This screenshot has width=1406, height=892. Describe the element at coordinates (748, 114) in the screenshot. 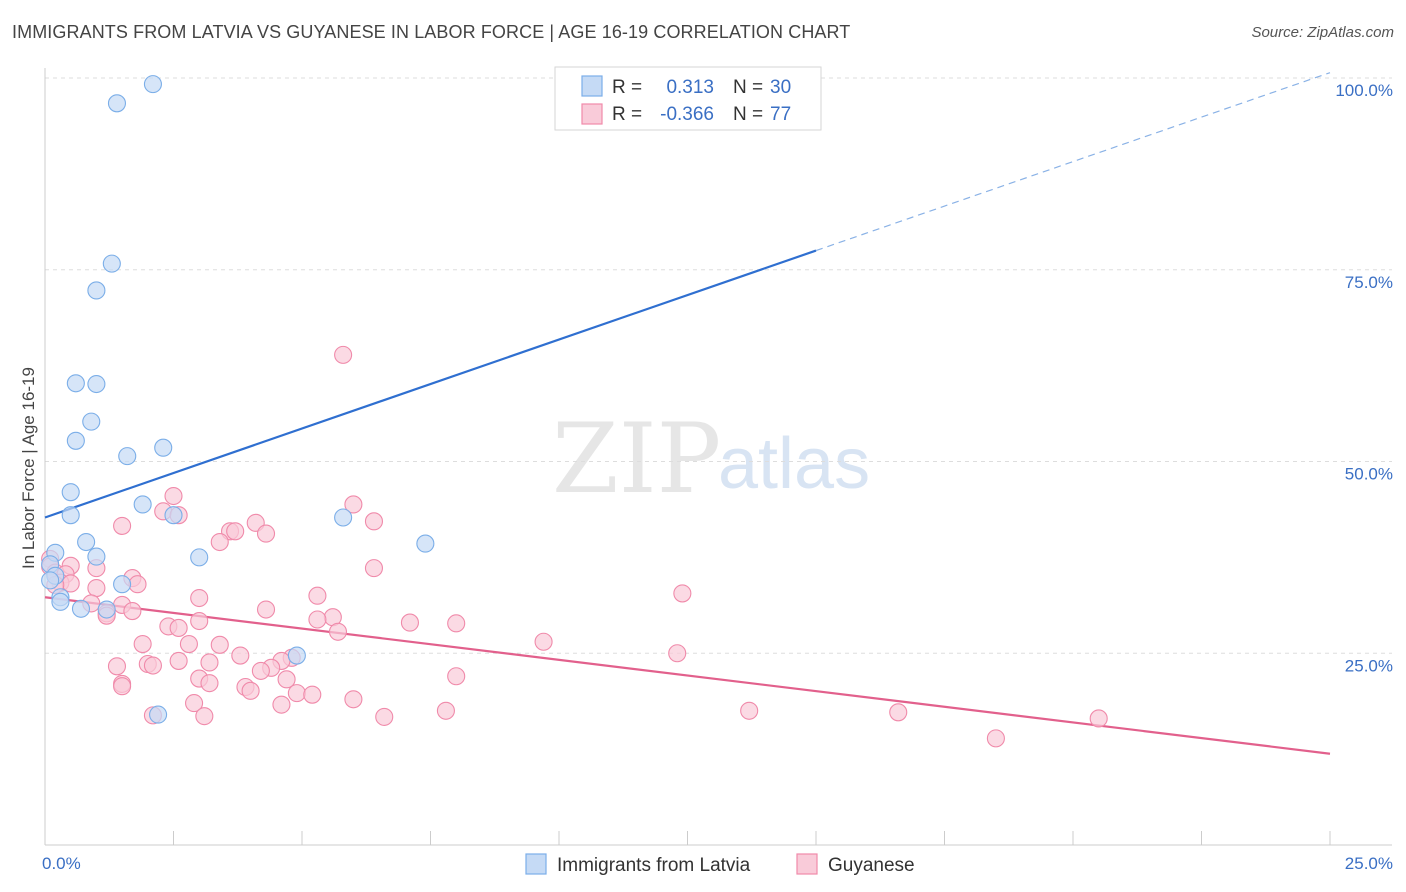

I see `stats-n-label-2: N =` at that location.